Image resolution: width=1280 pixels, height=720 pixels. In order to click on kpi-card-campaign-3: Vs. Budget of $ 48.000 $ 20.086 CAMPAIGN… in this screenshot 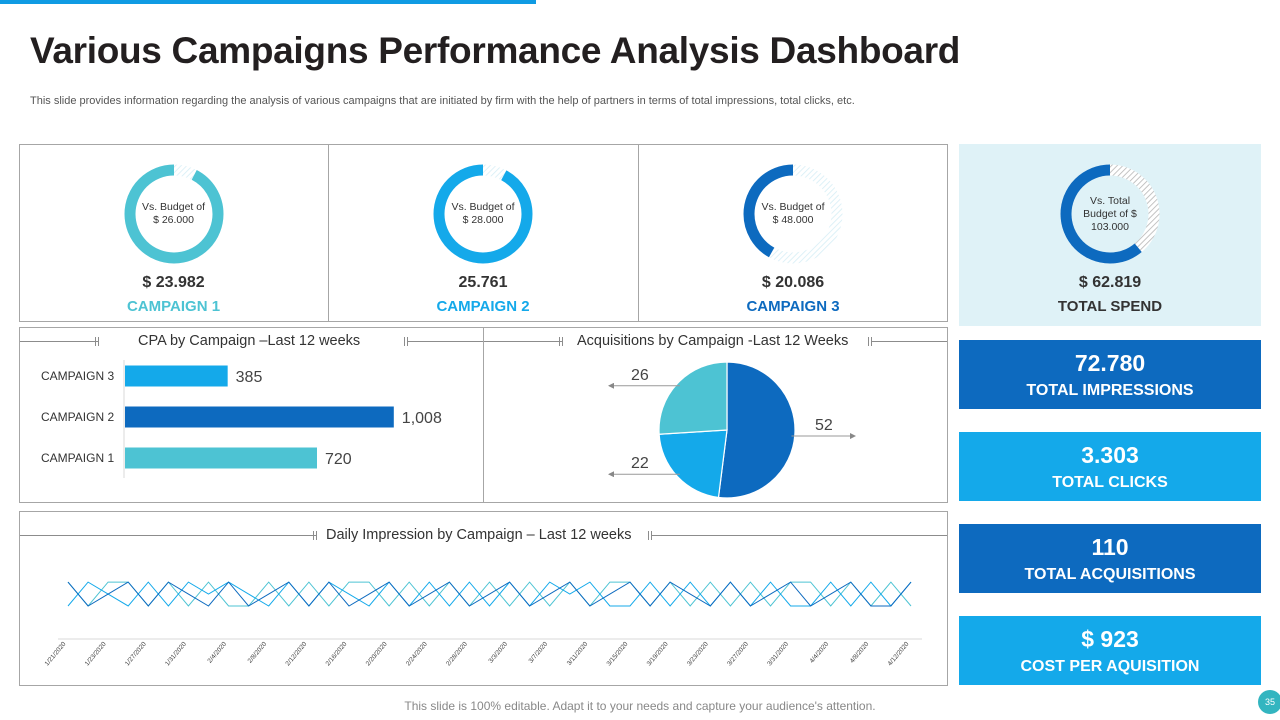, I will do `click(793, 233)`.